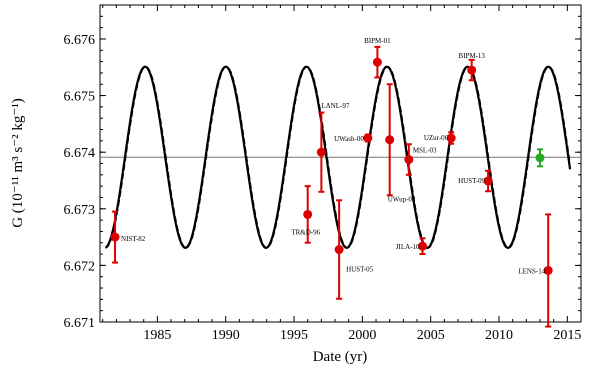 Image resolution: width=589 pixels, height=371 pixels. I want to click on point-label: UWash-00, so click(349, 139).